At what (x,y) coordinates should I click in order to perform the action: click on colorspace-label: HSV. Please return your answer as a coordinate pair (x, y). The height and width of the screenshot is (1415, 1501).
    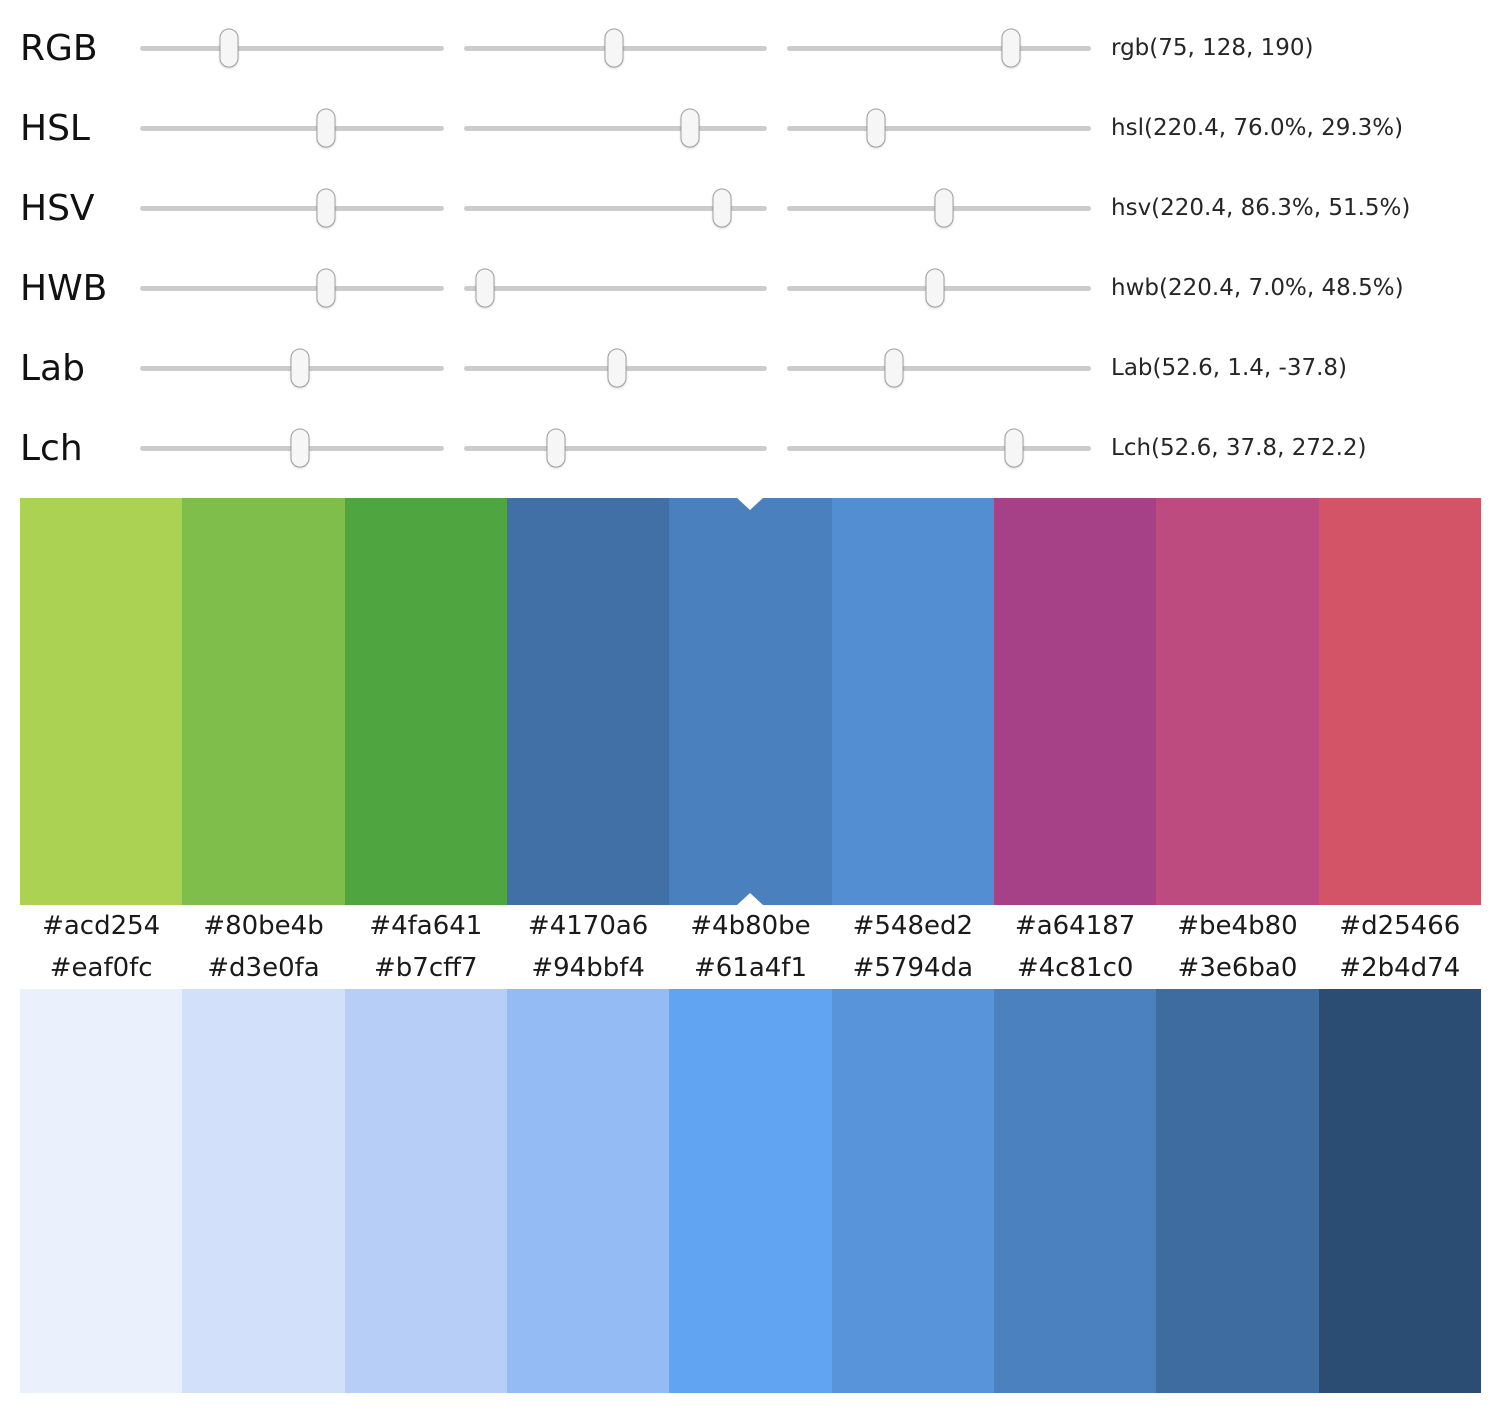
    Looking at the image, I should click on (57, 208).